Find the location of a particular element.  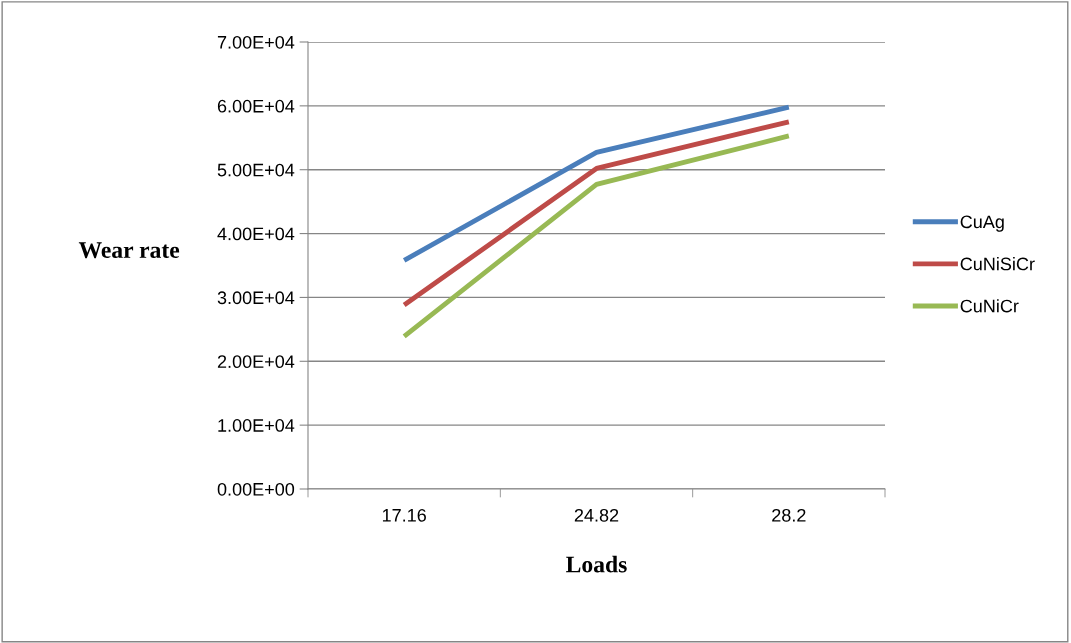

legend-label: CuNiSiCr is located at coordinates (997, 264).